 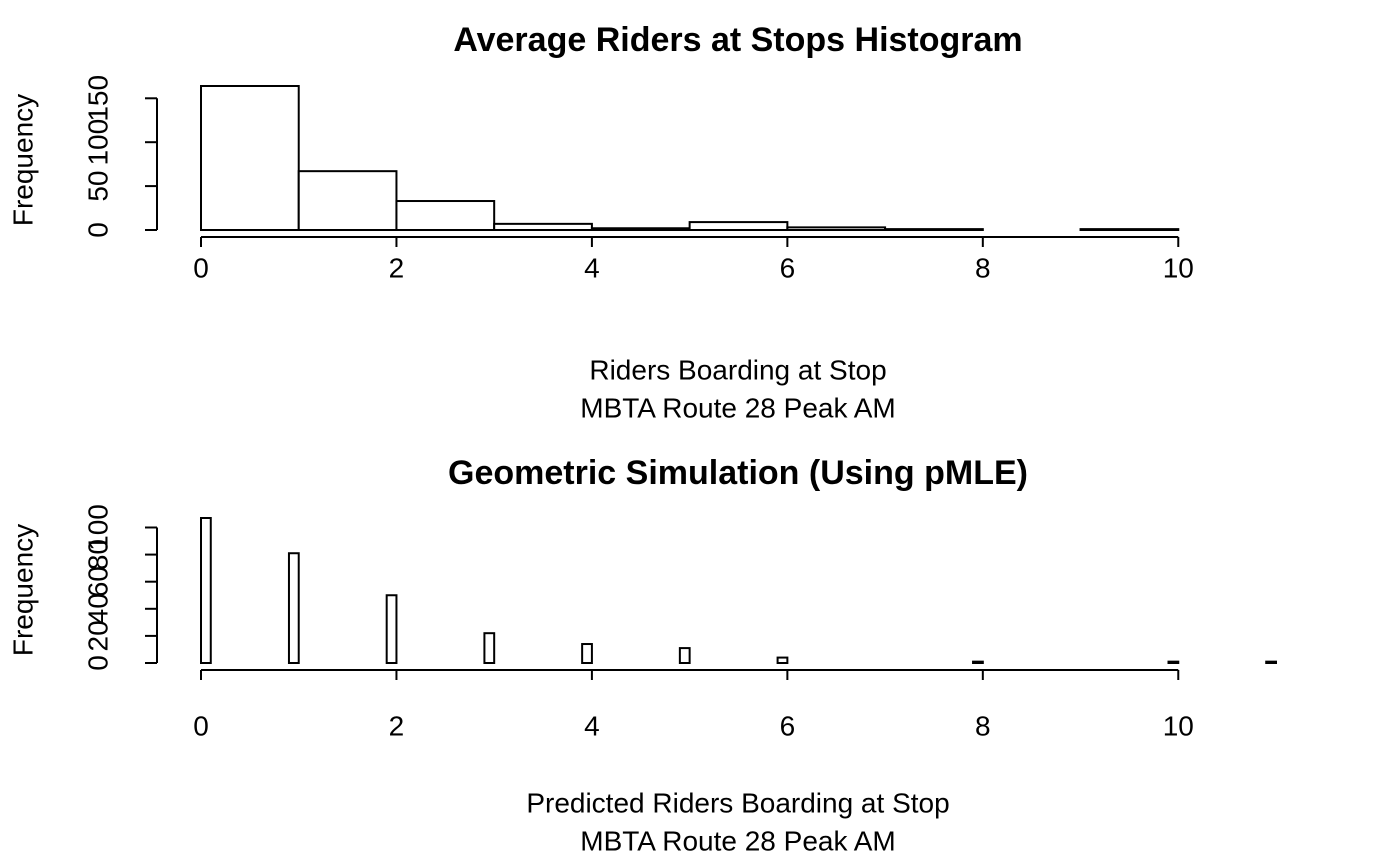 I want to click on y-tick-label: 80, so click(x=97, y=554).